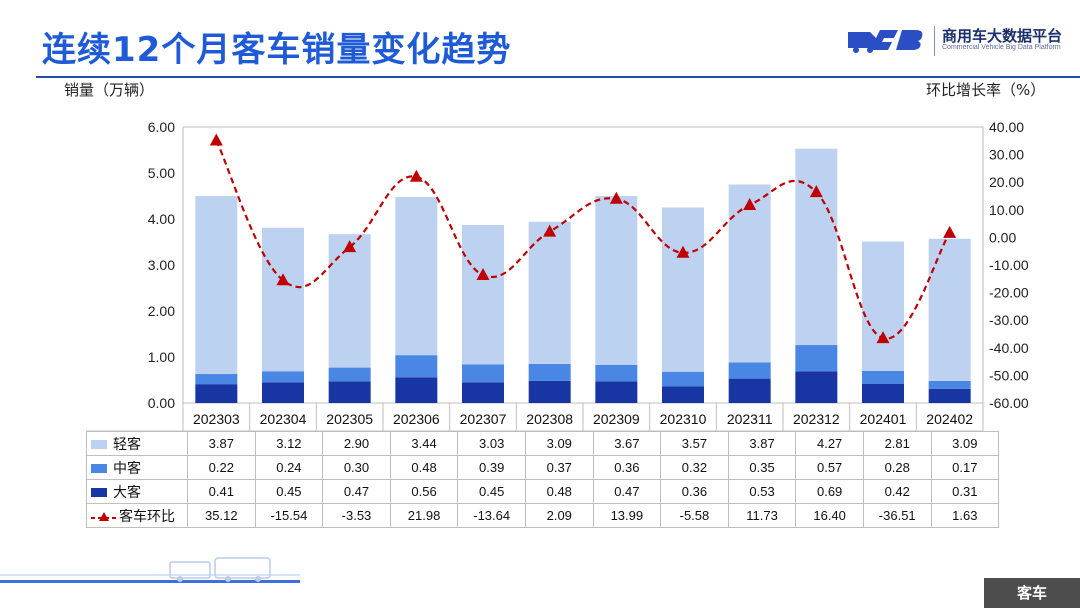 The image size is (1080, 608). I want to click on category-label: 202304, so click(283, 419).